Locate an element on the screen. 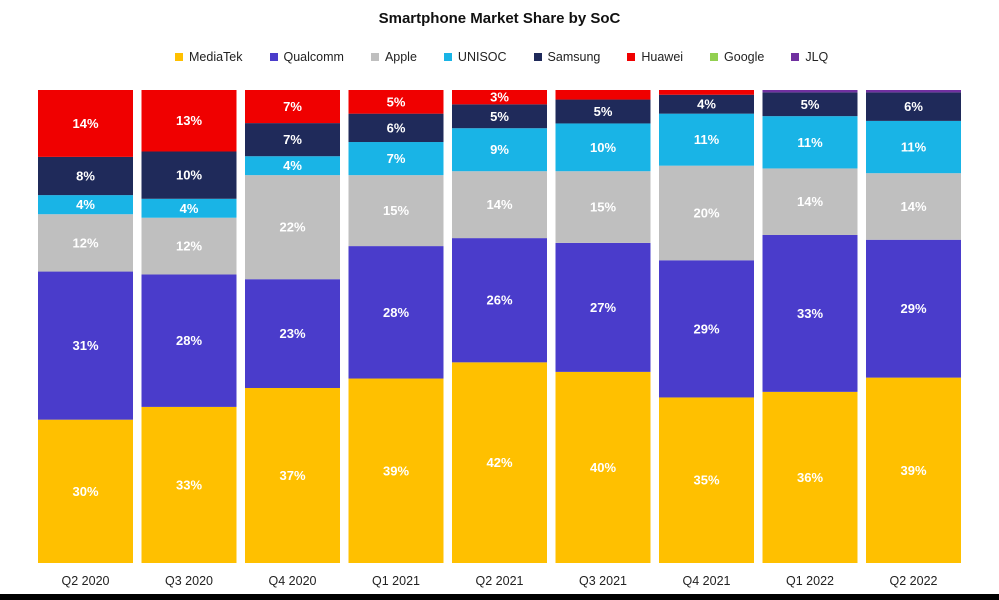 This screenshot has height=600, width=999. legend-label: Google is located at coordinates (744, 57).